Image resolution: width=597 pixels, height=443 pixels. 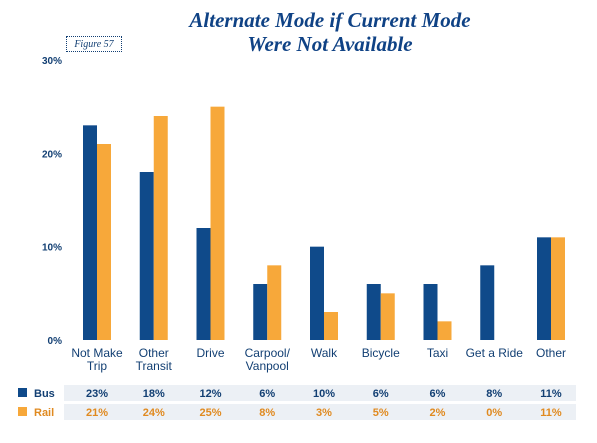 What do you see at coordinates (324, 413) in the screenshot?
I see `table-cell-rail: 3%` at bounding box center [324, 413].